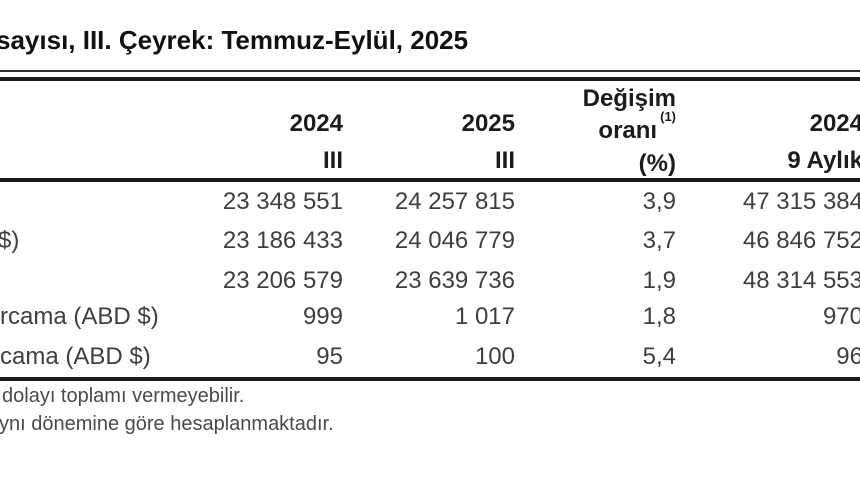  What do you see at coordinates (10, 240) in the screenshot?
I see `row-label: $)` at bounding box center [10, 240].